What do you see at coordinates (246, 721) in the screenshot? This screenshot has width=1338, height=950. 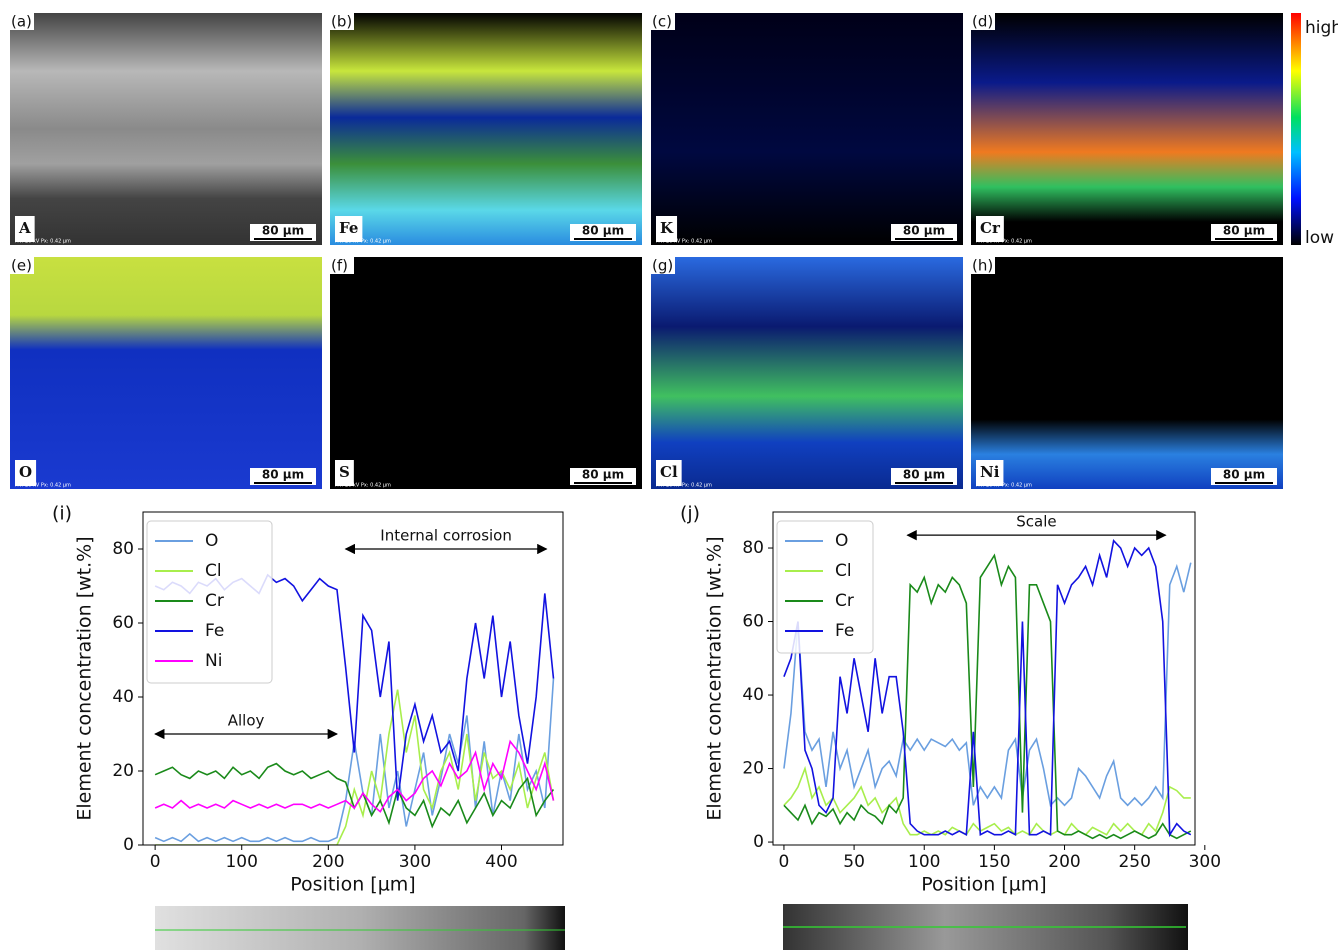 I see `annotation-text: Alloy` at bounding box center [246, 721].